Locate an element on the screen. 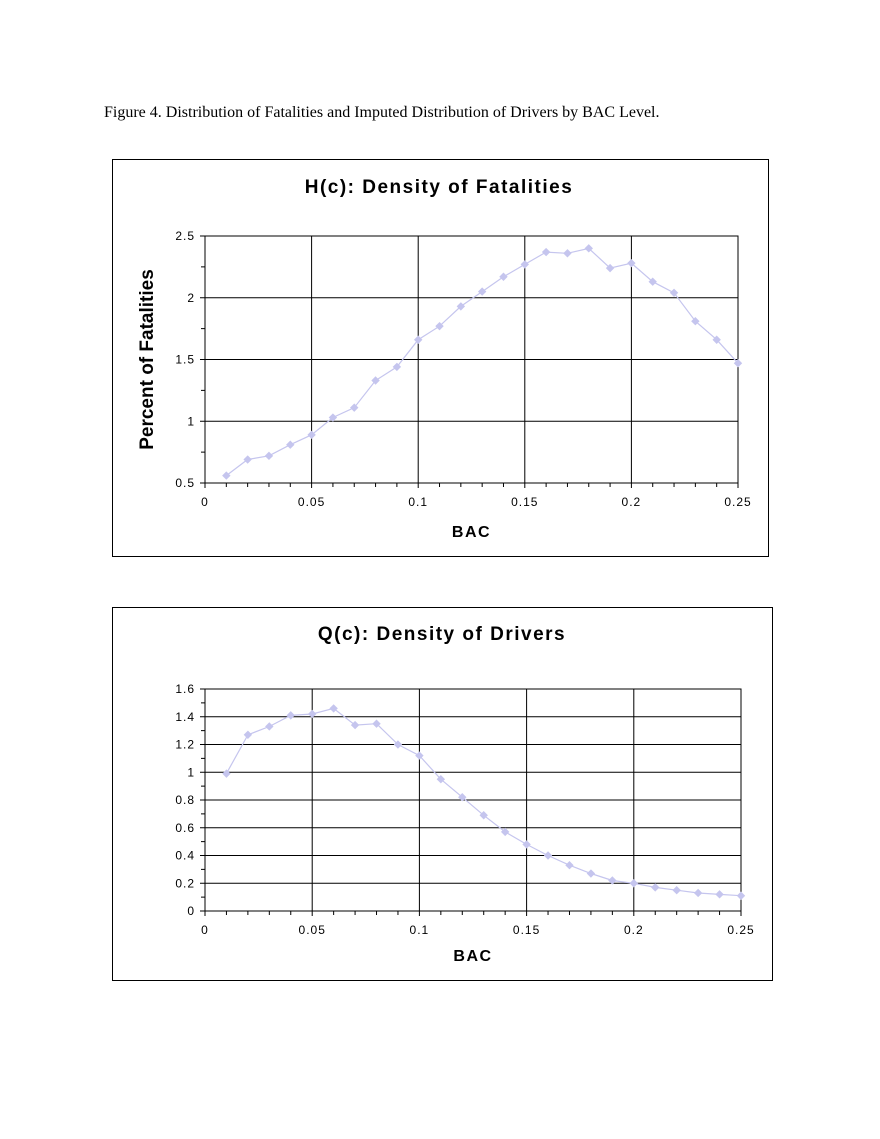 The width and height of the screenshot is (880, 1139). drivers-y-tick-label: 0.6 is located at coordinates (185, 828).